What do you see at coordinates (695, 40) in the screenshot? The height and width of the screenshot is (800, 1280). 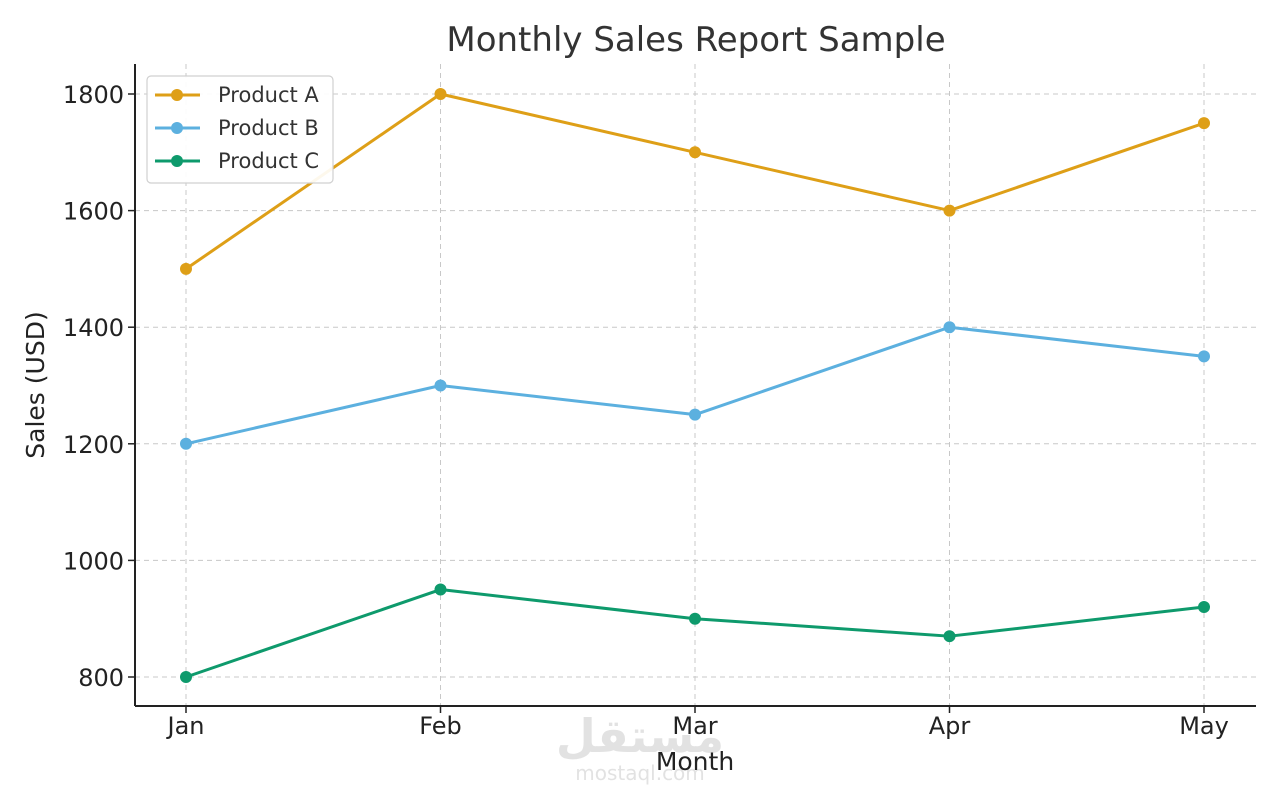 I see `chart-title: Monthly Sales Report Sample` at bounding box center [695, 40].